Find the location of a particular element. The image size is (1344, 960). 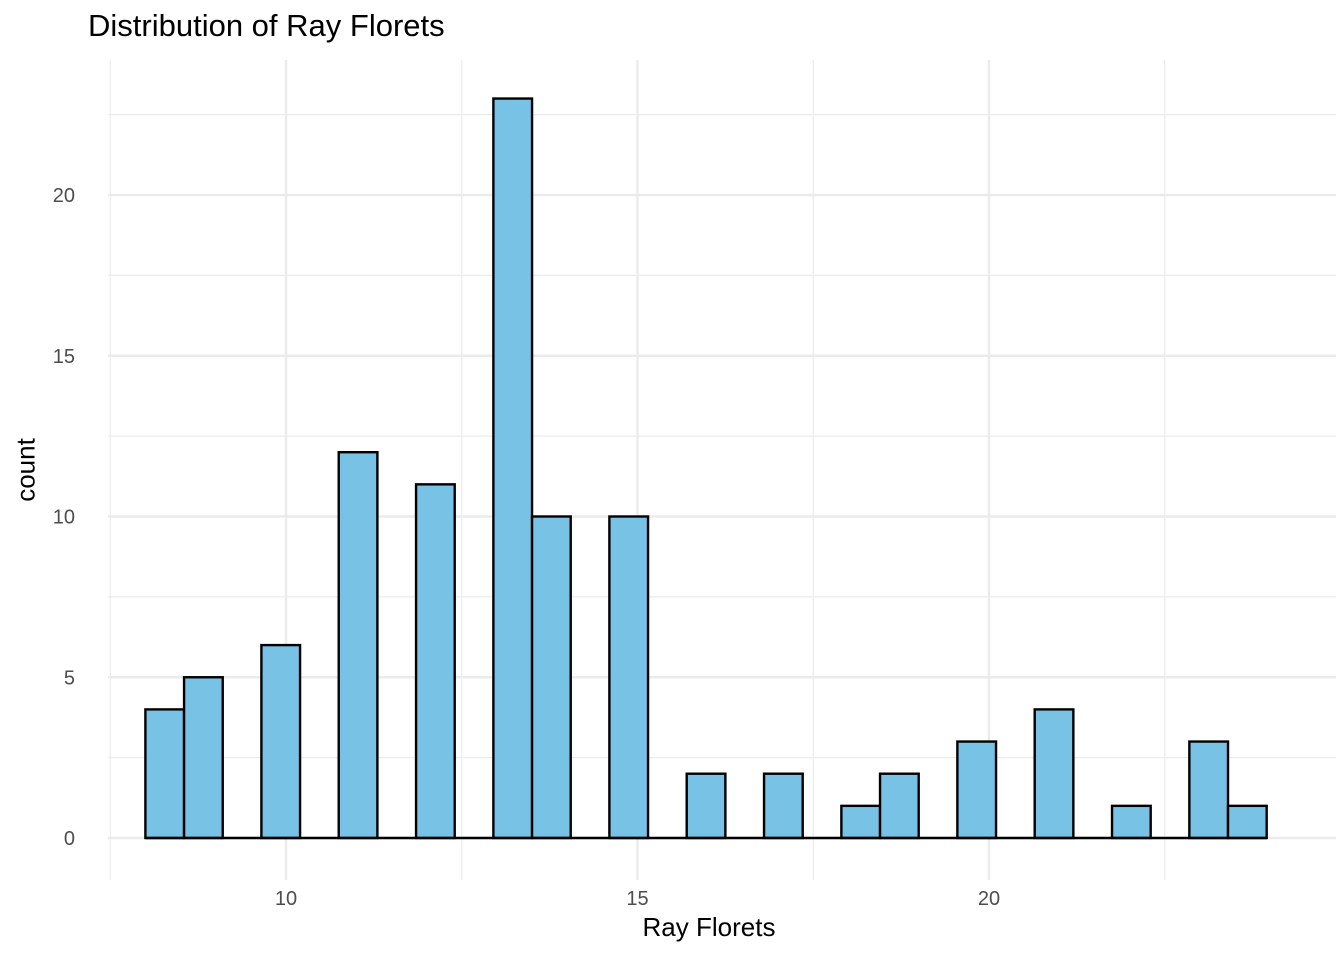

y-tick-label: 20 is located at coordinates (64, 196).